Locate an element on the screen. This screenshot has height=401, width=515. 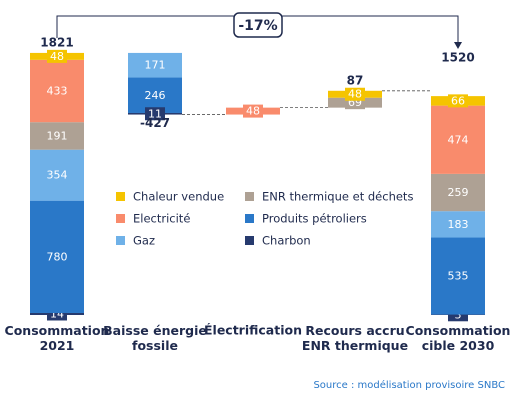
total-label: -427 is located at coordinates (155, 123).